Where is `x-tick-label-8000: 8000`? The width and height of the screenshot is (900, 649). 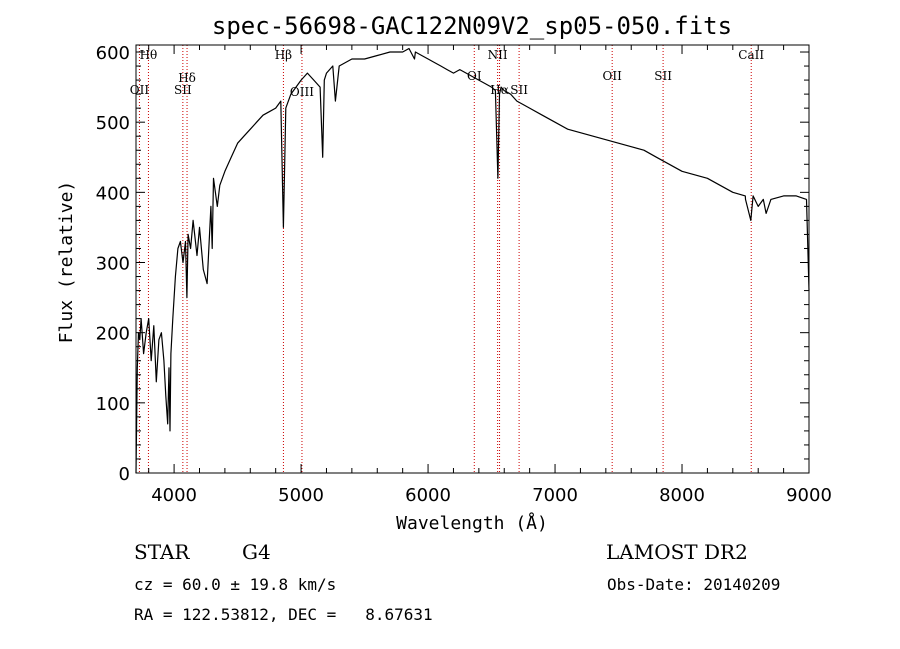 x-tick-label-8000: 8000 is located at coordinates (682, 495).